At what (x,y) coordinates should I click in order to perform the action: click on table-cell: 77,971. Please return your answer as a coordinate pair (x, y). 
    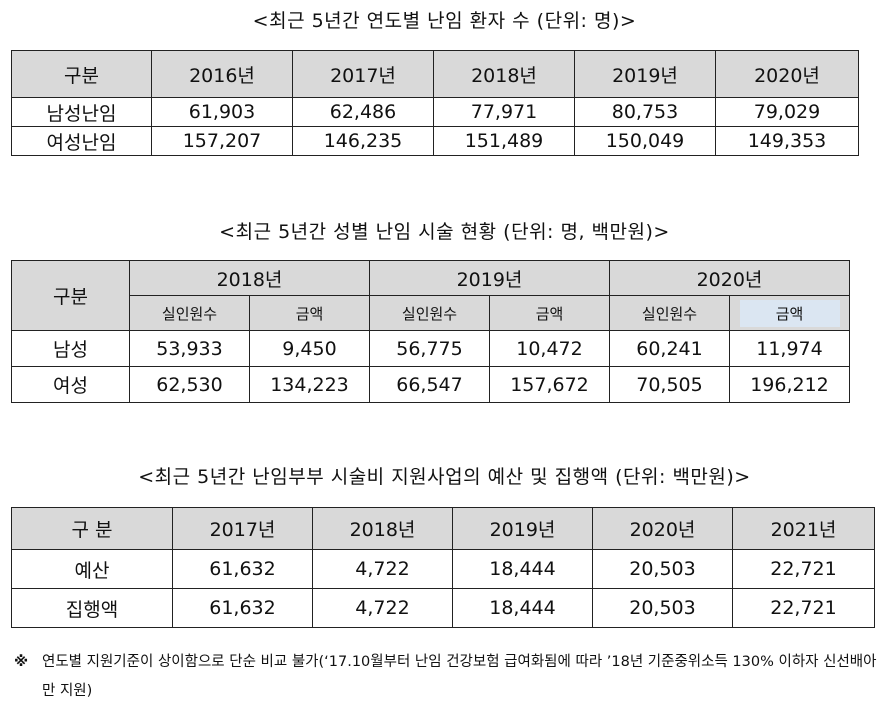
    Looking at the image, I should click on (504, 112).